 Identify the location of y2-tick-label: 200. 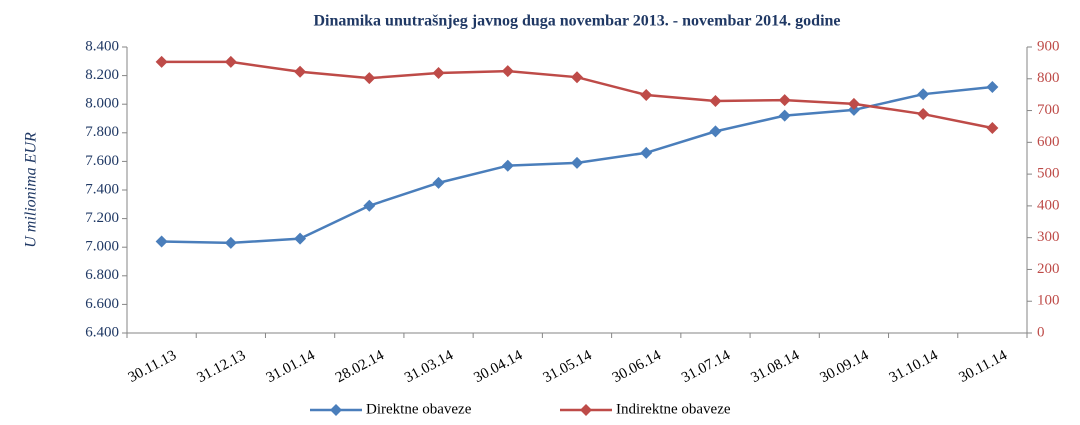
(1048, 269).